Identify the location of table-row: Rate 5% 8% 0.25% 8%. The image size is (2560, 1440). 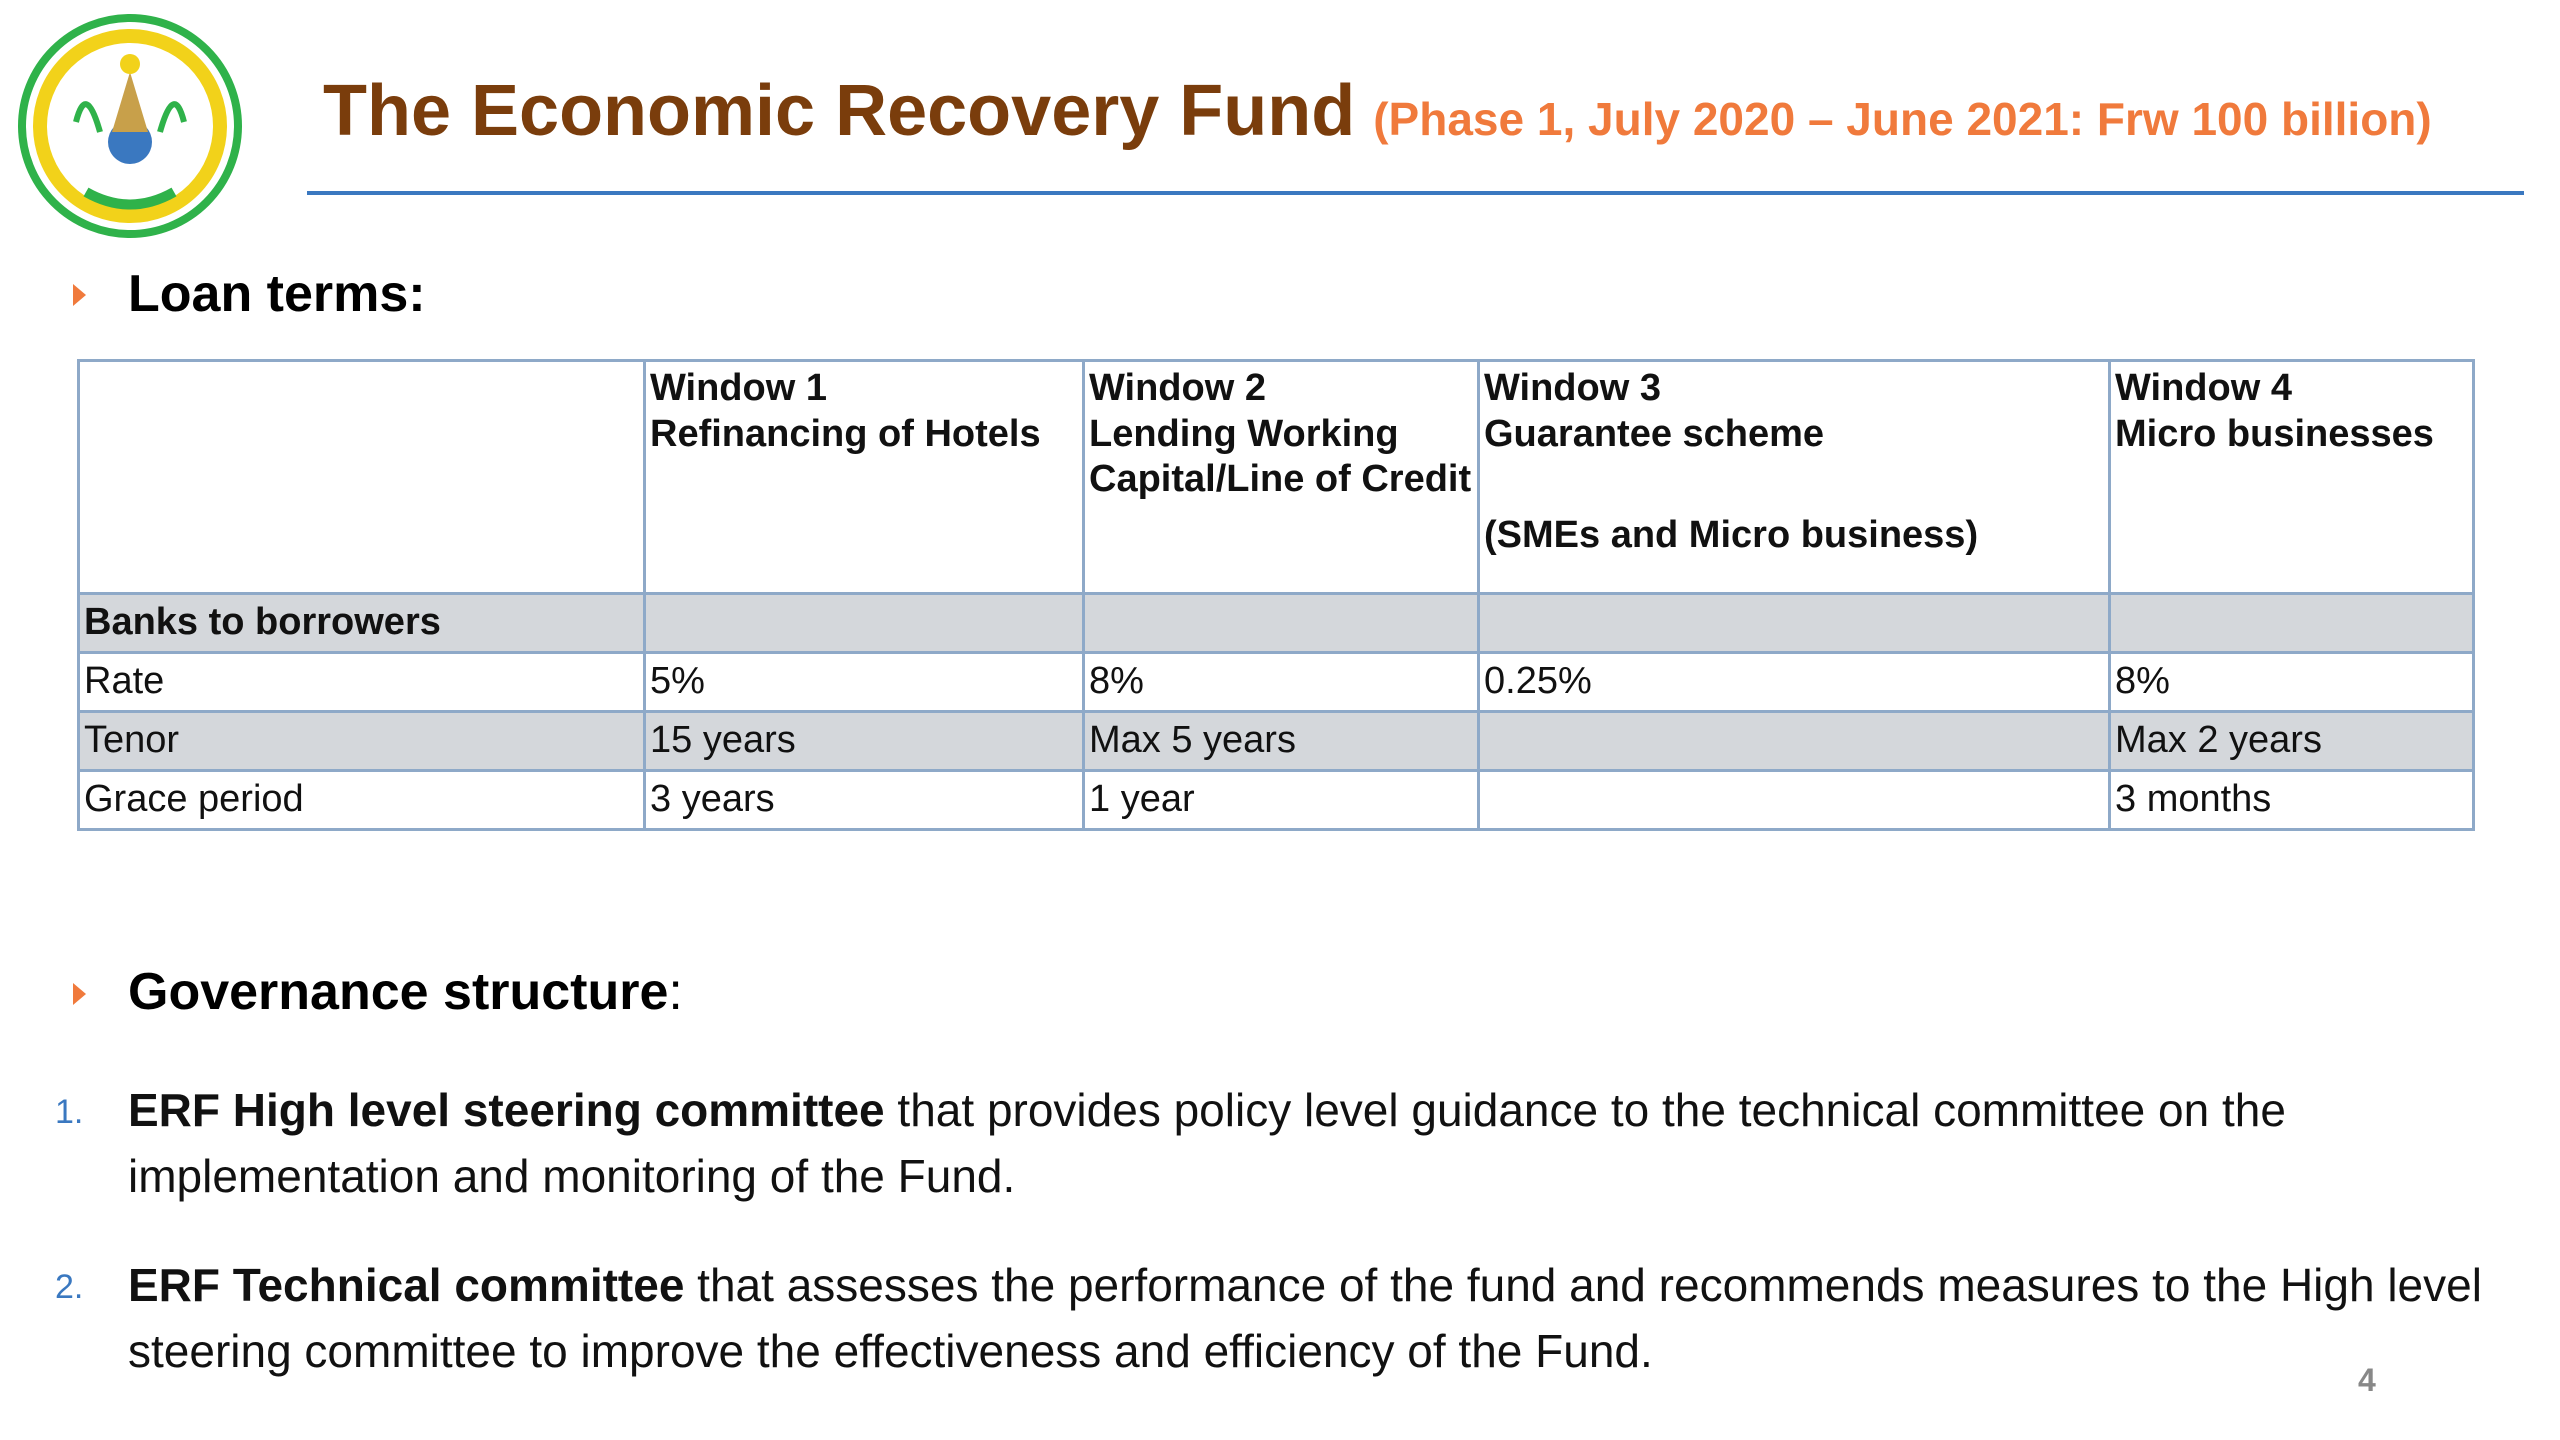
(1276, 682).